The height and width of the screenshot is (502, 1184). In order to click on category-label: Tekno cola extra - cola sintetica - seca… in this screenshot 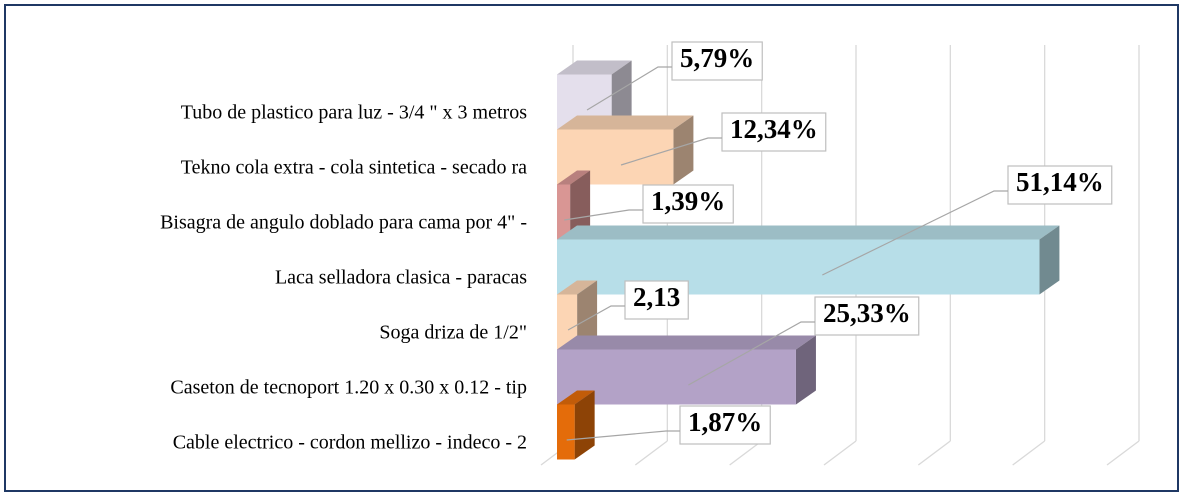, I will do `click(354, 168)`.